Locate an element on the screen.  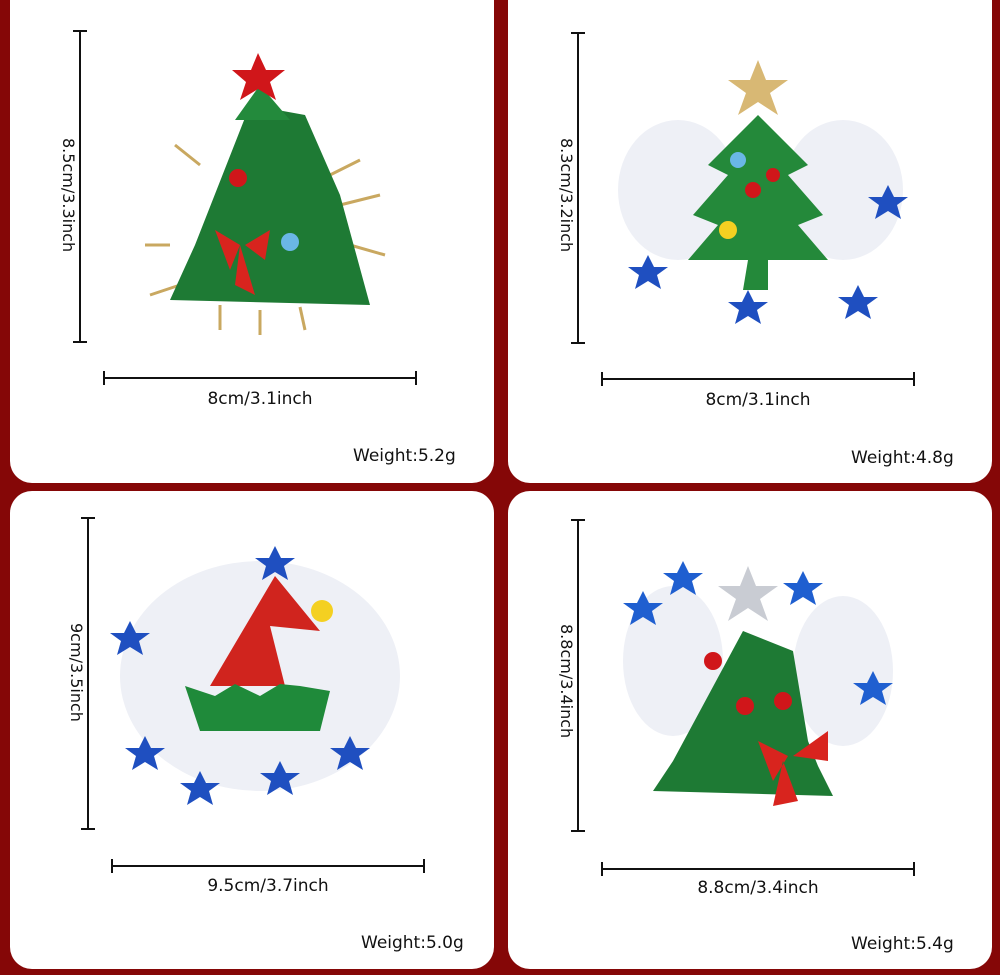
weight-label: Weight:5.4g is located at coordinates (902, 944).